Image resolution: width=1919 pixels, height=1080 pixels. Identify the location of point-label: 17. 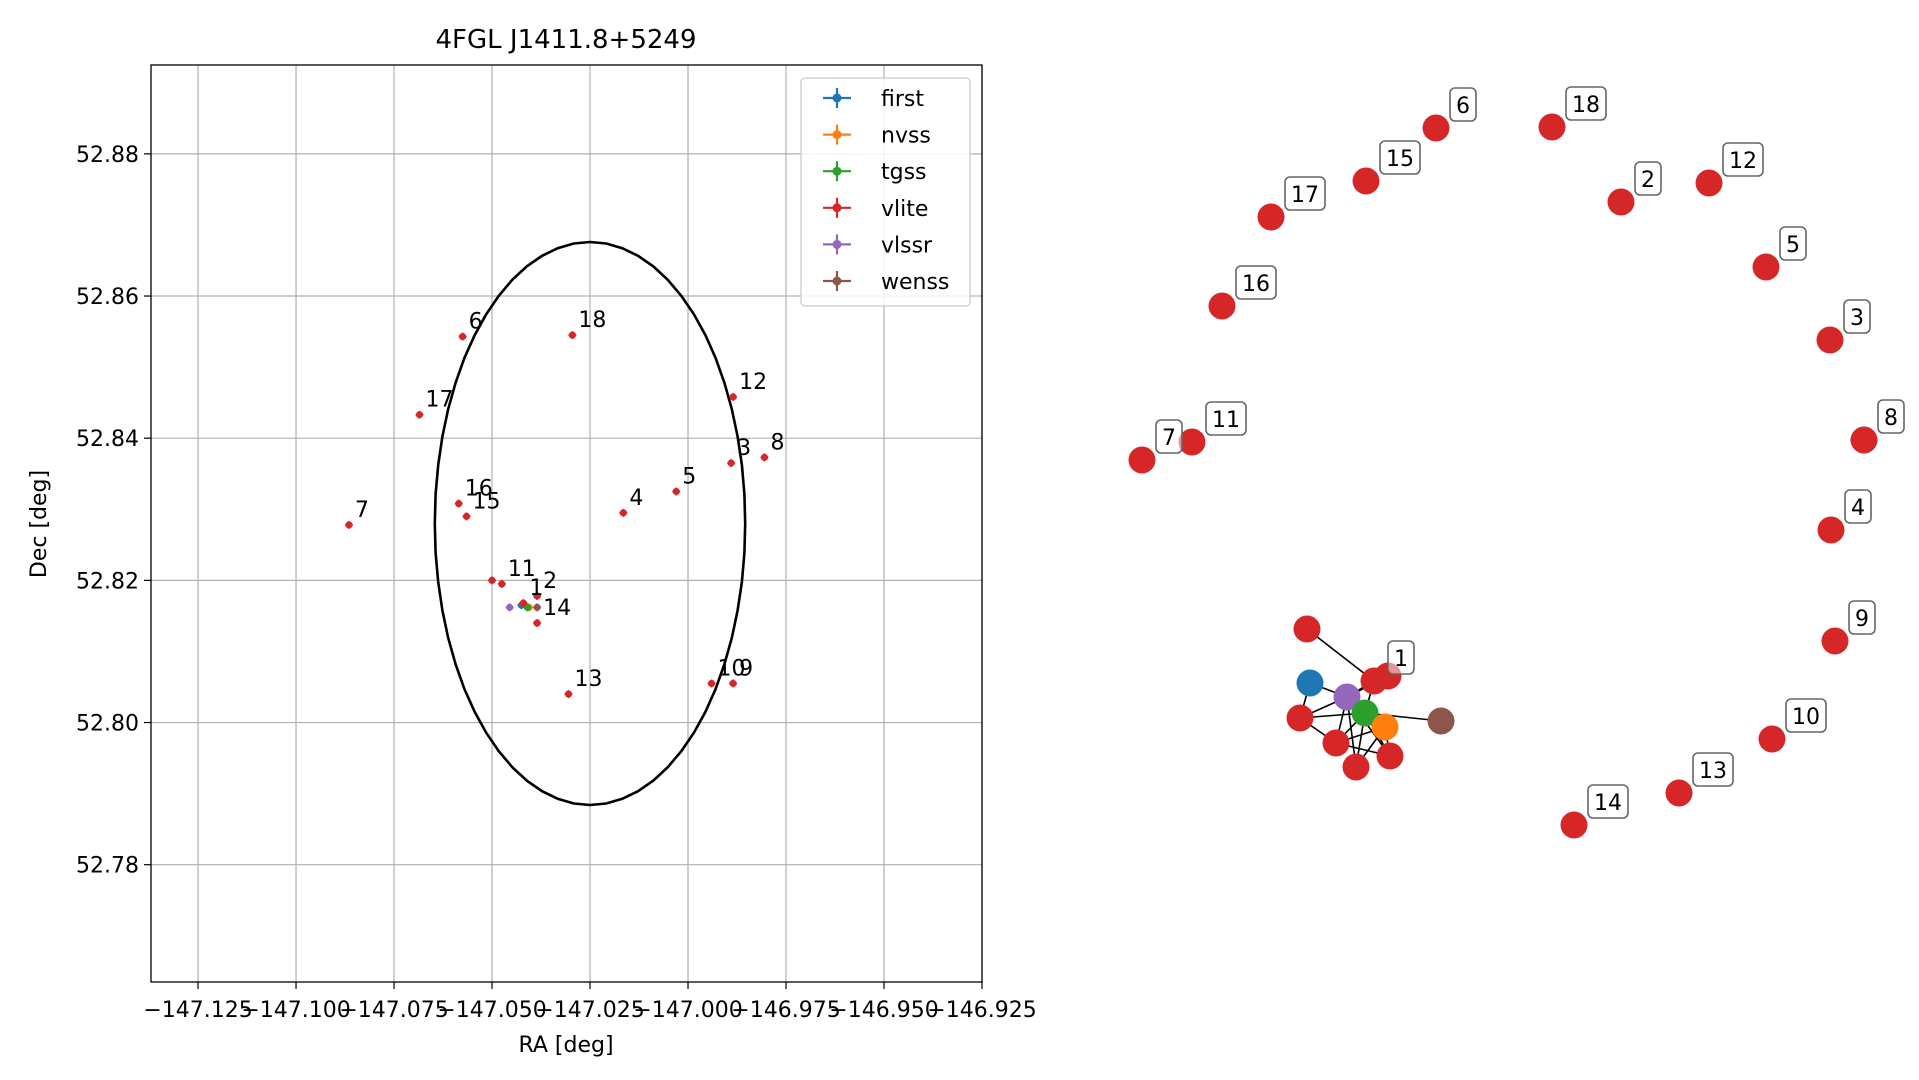
(440, 400).